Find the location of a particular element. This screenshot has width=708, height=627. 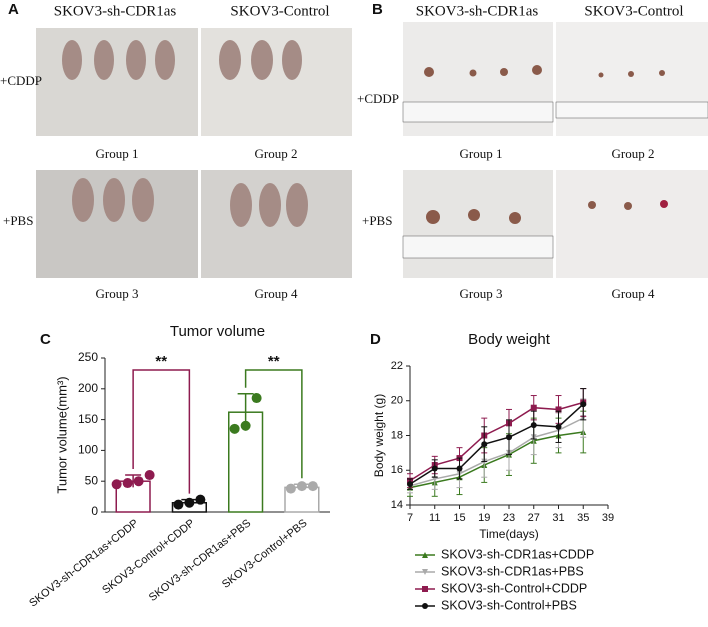

y-axis-label: Body weight (g) is located at coordinates (379, 435).